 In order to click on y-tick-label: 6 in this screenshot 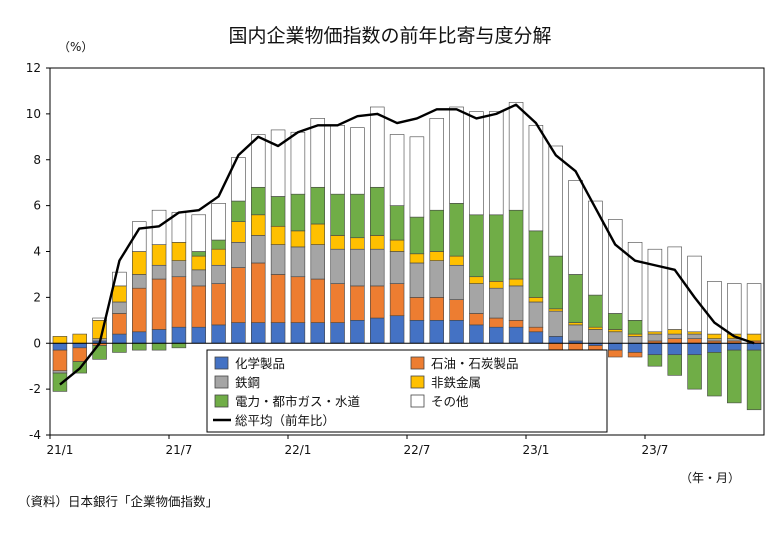, I will do `click(37, 206)`.